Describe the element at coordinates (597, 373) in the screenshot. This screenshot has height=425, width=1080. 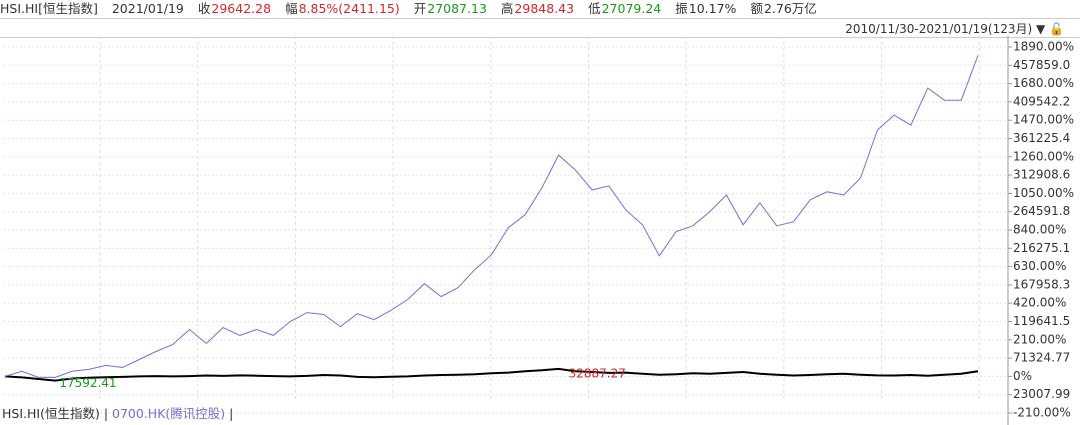
I see `max-label: 32887.27` at that location.